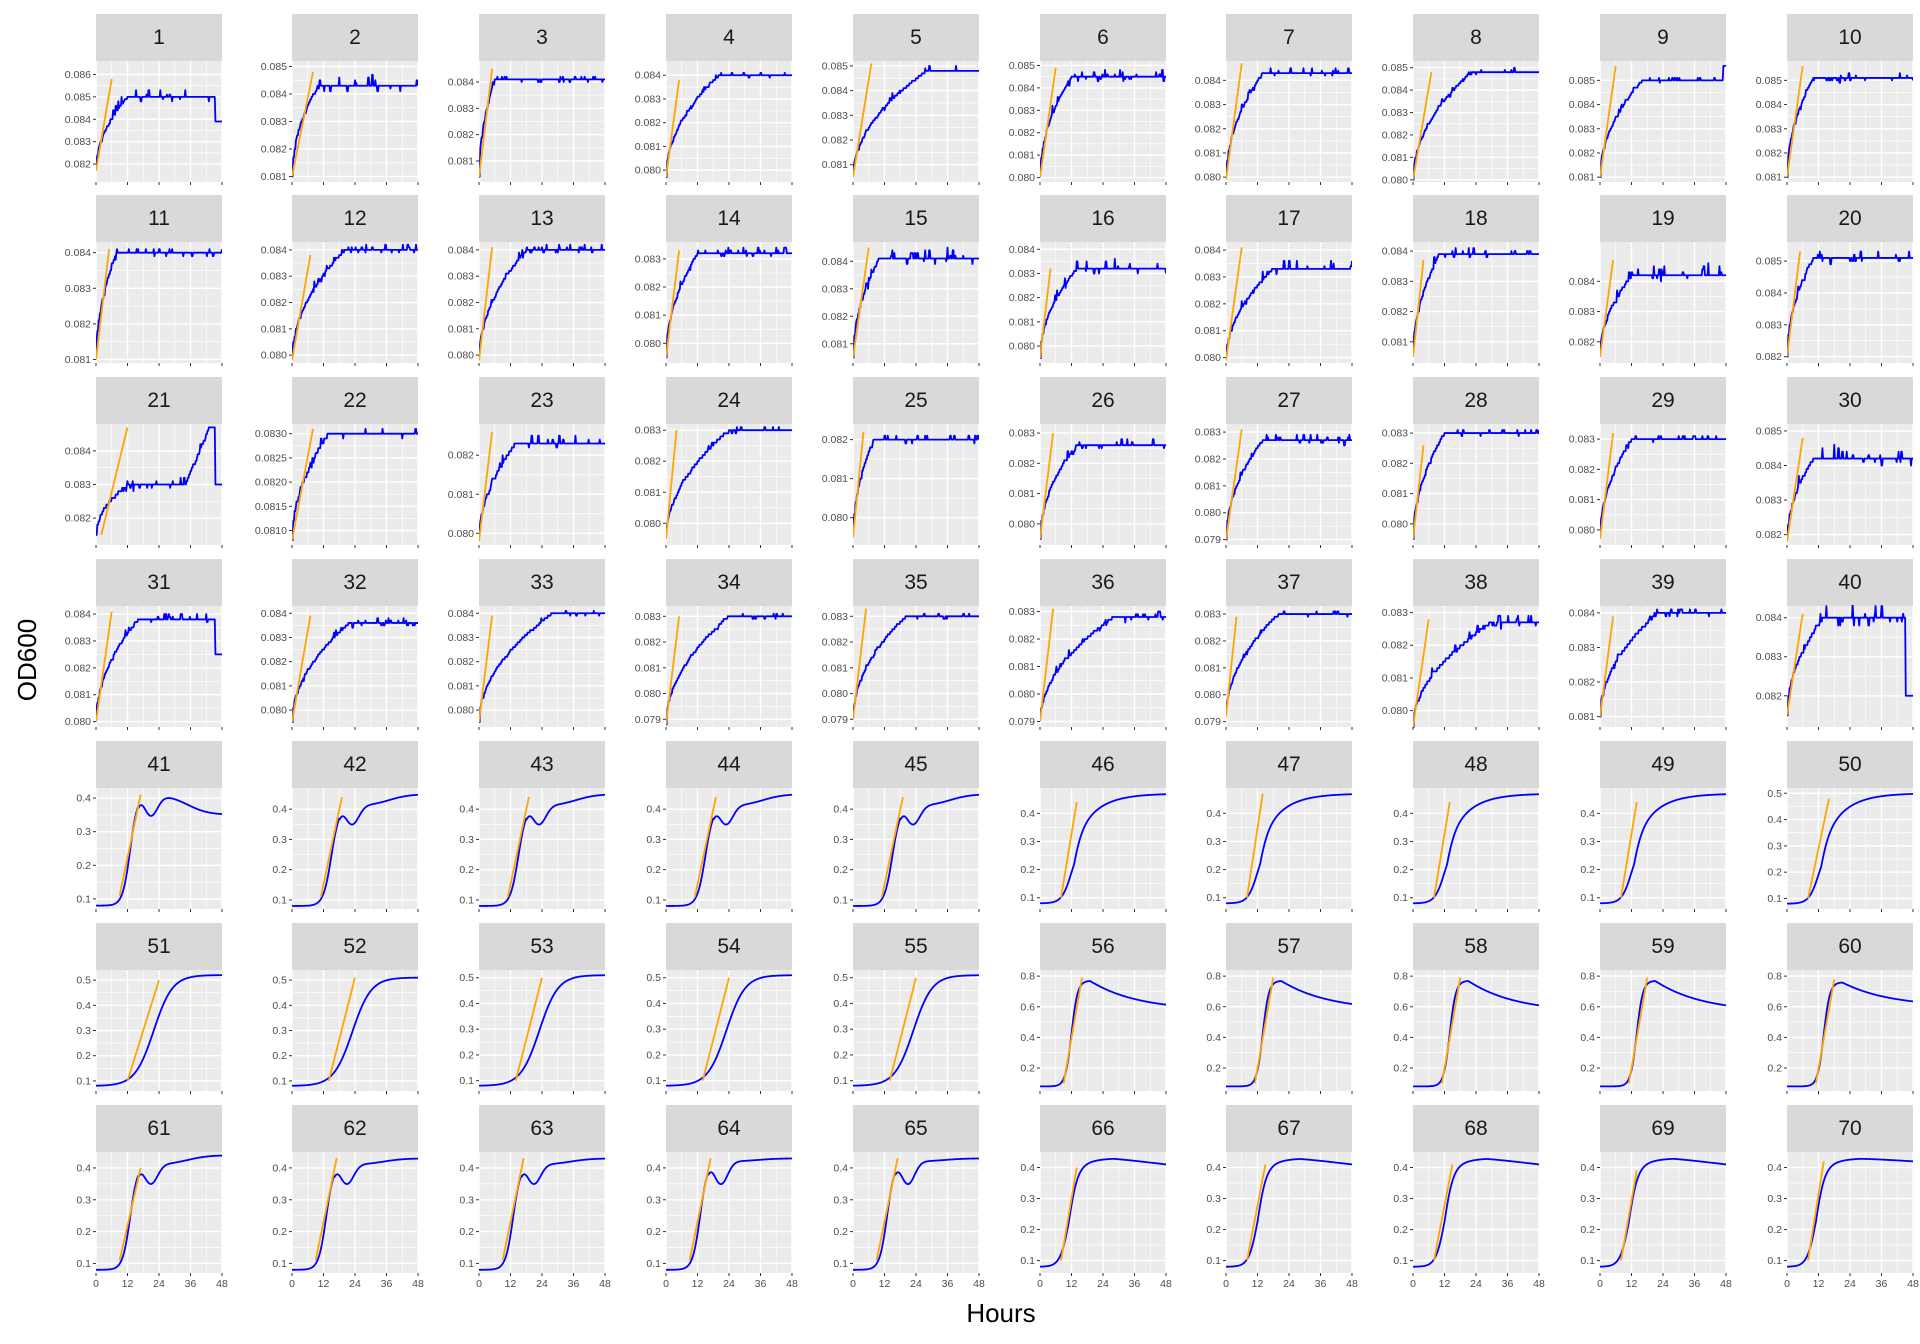 The width and height of the screenshot is (1920, 1344). Describe the element at coordinates (1849, 764) in the screenshot. I see `strip-label: 50` at that location.